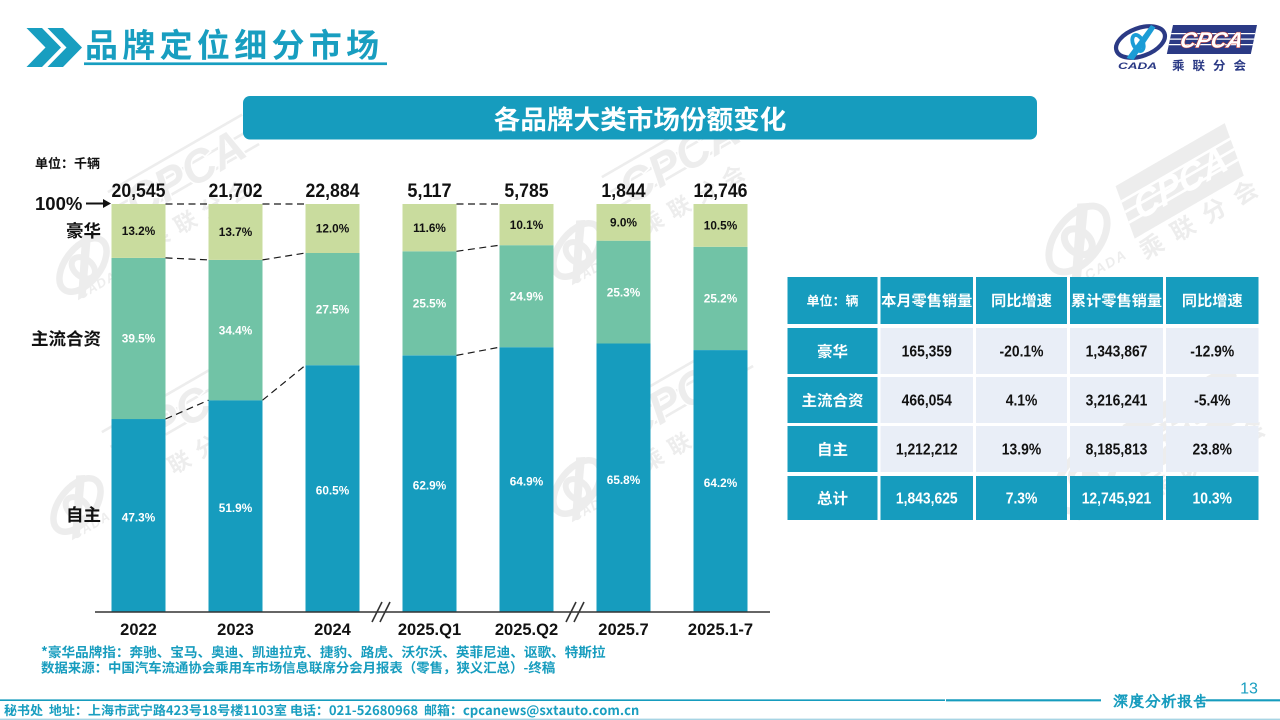 The width and height of the screenshot is (1280, 720). Describe the element at coordinates (927, 401) in the screenshot. I see `svg-text: 466,054` at that location.